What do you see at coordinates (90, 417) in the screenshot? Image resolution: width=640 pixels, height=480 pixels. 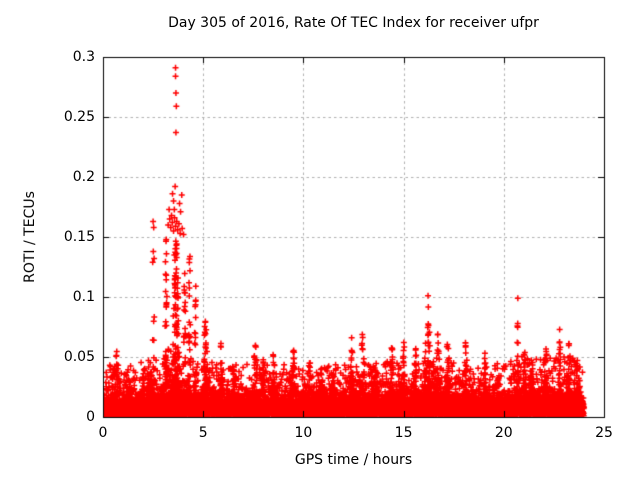 I see `y-tick-label: 0` at bounding box center [90, 417].